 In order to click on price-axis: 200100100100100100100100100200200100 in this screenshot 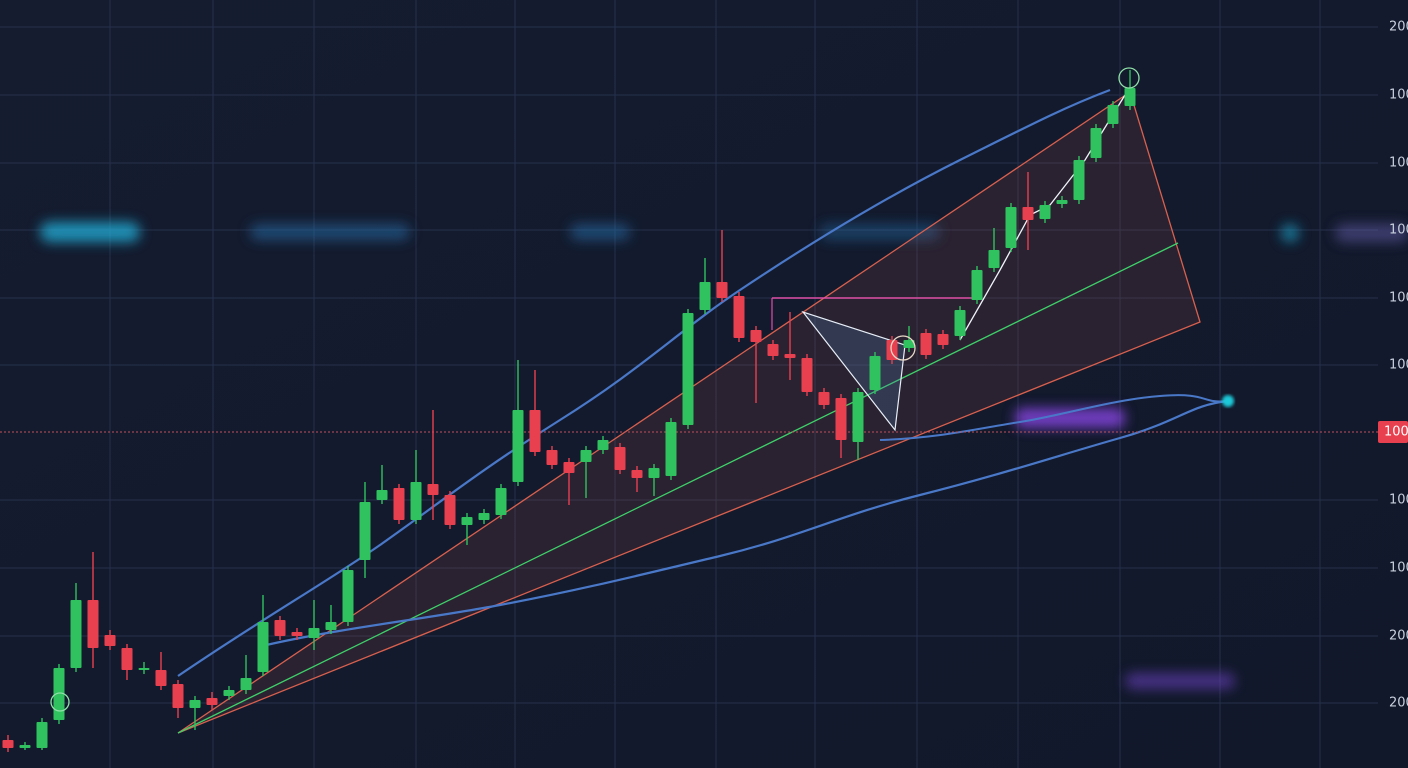, I will do `click(1393, 365)`.